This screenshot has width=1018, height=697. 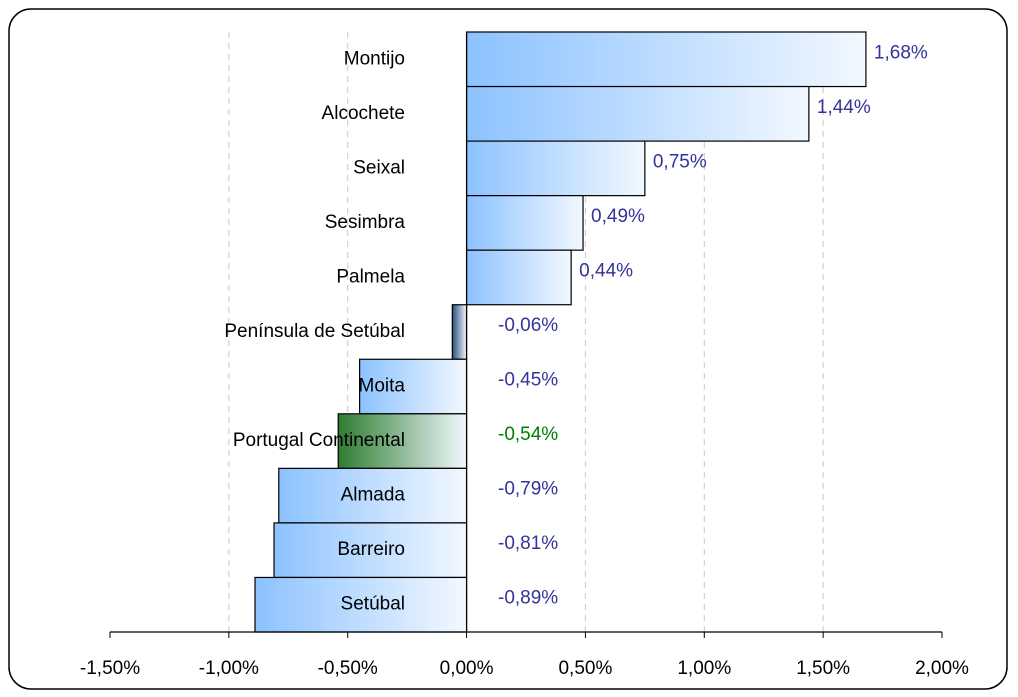 I want to click on x-tick-label: 1,50%, so click(x=823, y=668).